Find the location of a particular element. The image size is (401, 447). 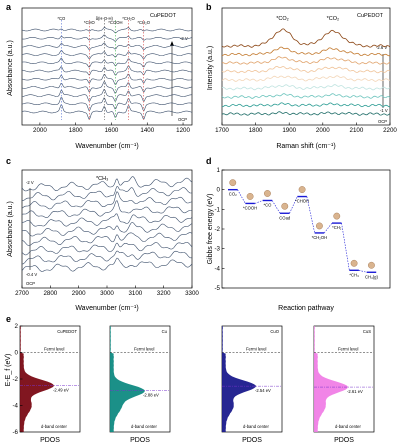

panel-a-peak-label-4: *CH₂O is located at coordinates (128, 18).